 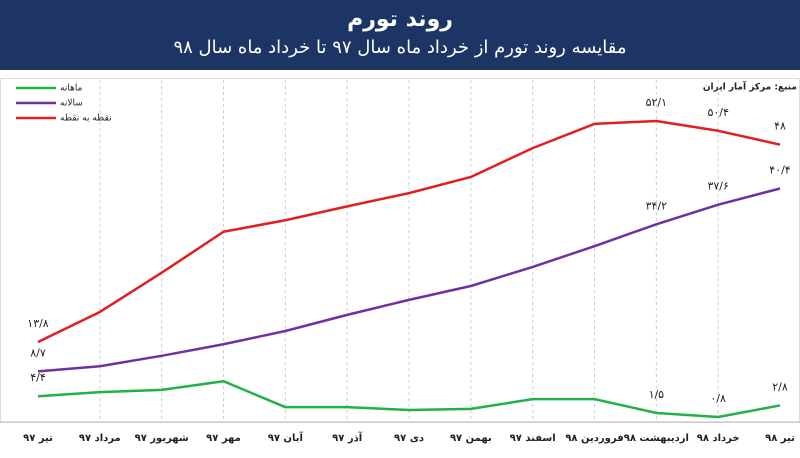 I want to click on x-tick-label: شهریور ۹۷, so click(x=162, y=438).